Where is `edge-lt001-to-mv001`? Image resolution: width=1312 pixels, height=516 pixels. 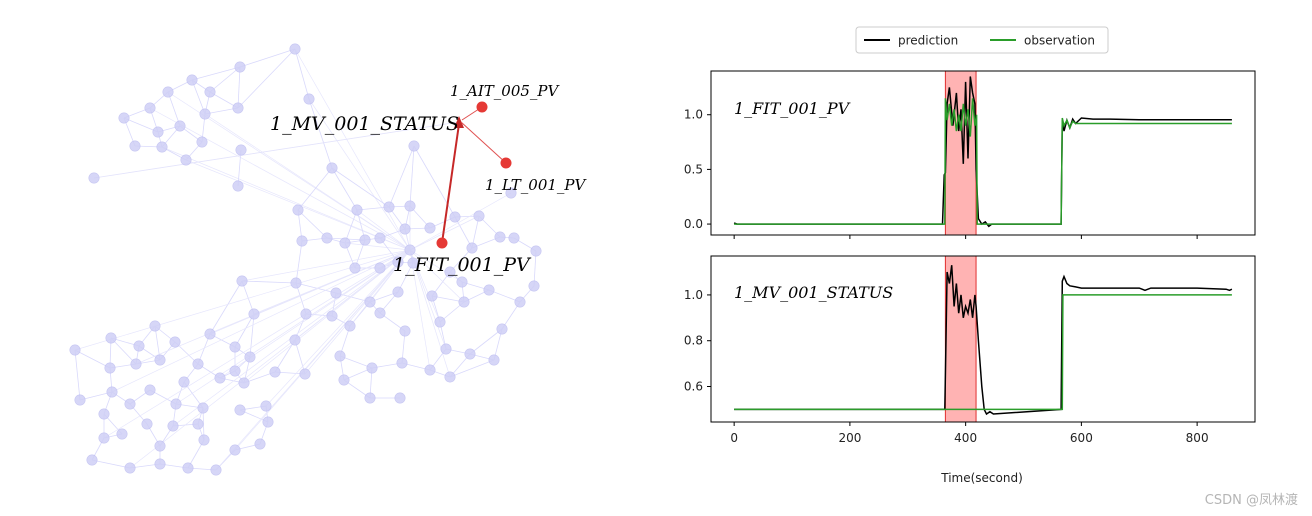
edge-lt001-to-mv001 is located at coordinates (483, 142).